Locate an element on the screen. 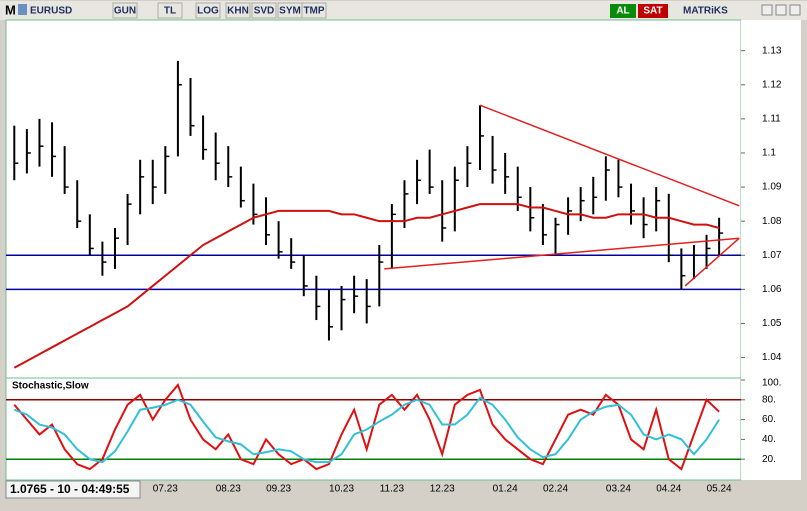  x-tick-label: 04.24 is located at coordinates (668, 489).